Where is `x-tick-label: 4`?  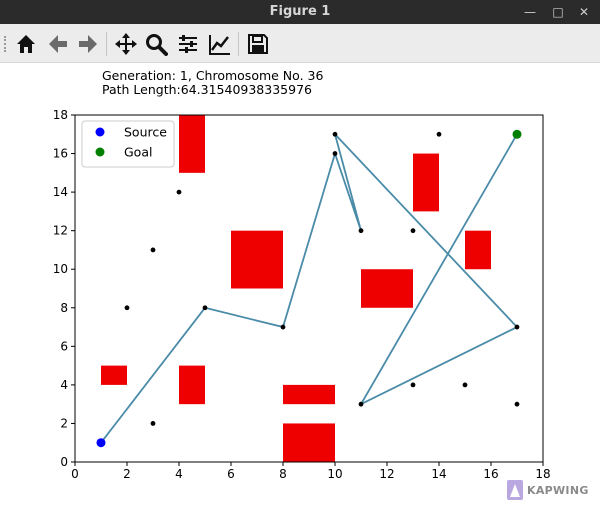
x-tick-label: 4 is located at coordinates (179, 474).